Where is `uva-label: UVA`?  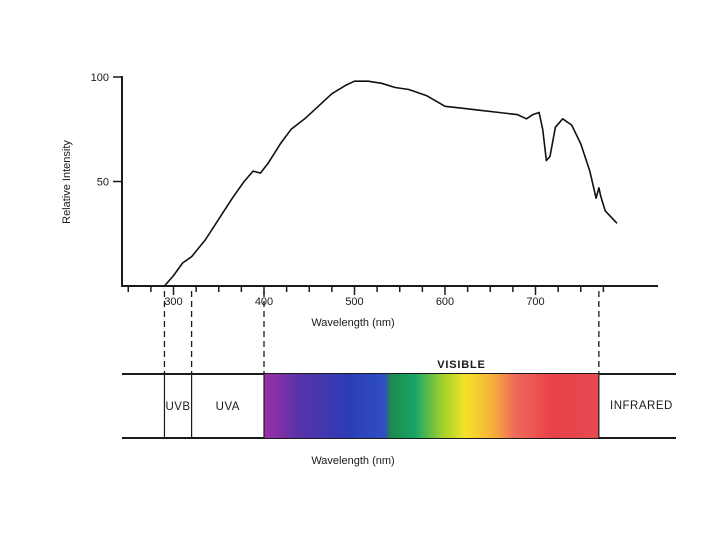 uva-label: UVA is located at coordinates (228, 407).